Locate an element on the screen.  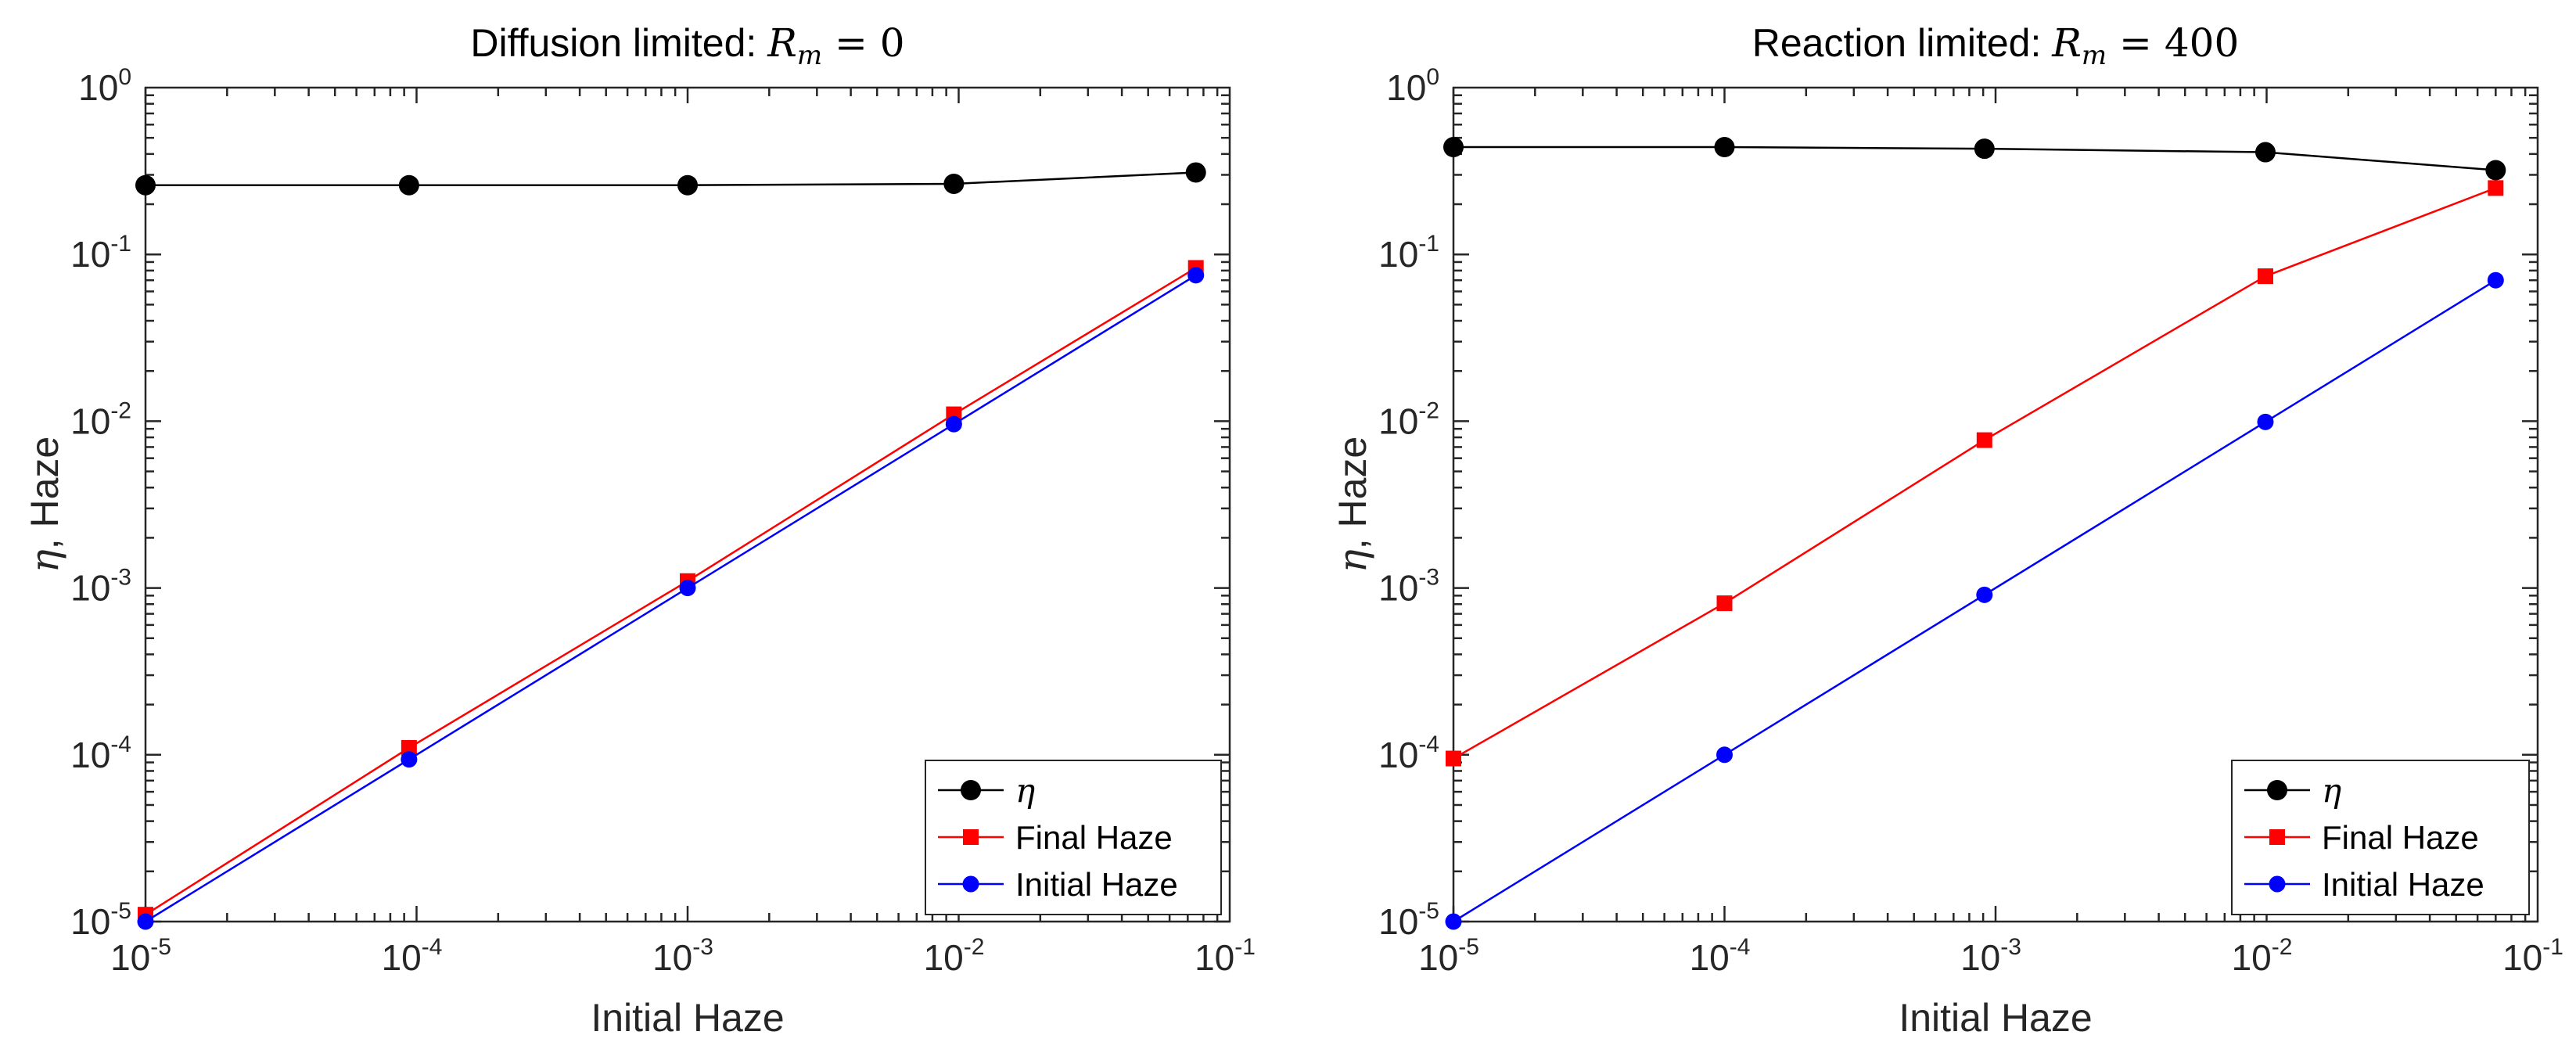
chart-title-value: 400 is located at coordinates (2202, 43).